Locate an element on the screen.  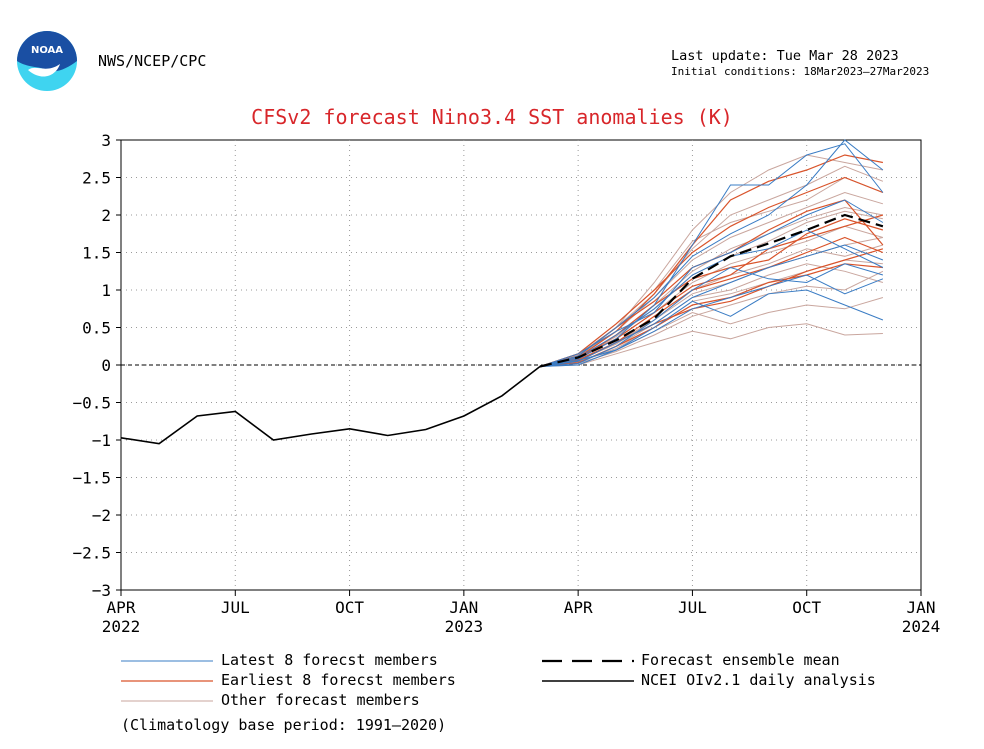
initial-conditions-label: Initial conditions: 18Mar2023–27Mar2023 is located at coordinates (800, 71).